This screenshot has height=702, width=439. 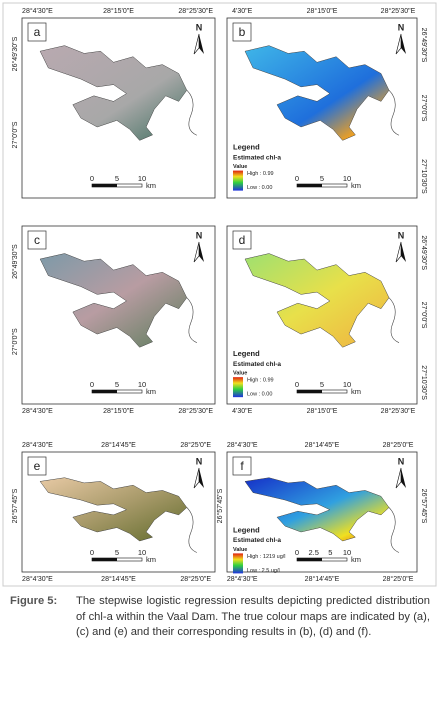 What do you see at coordinates (242, 11) in the screenshot?
I see `coord-label: 4'30"E` at bounding box center [242, 11].